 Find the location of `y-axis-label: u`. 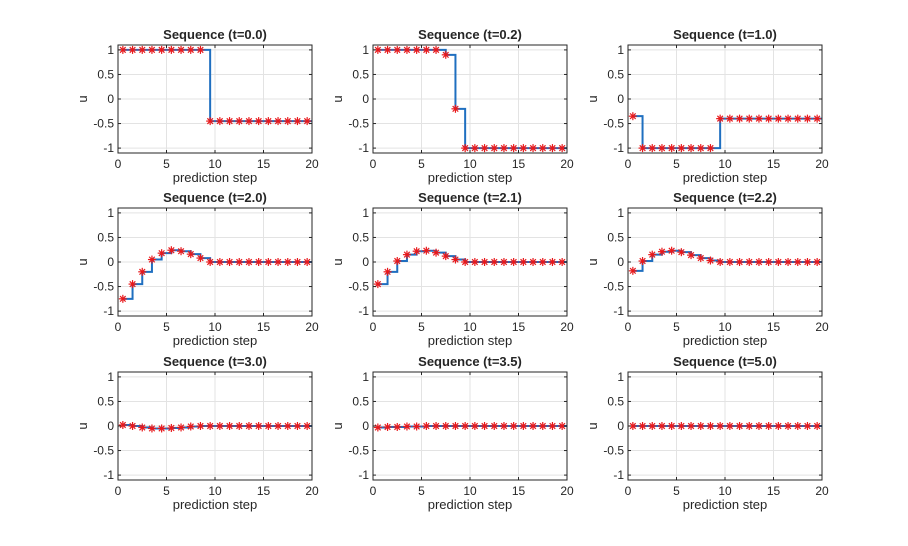

y-axis-label: u is located at coordinates (337, 425).